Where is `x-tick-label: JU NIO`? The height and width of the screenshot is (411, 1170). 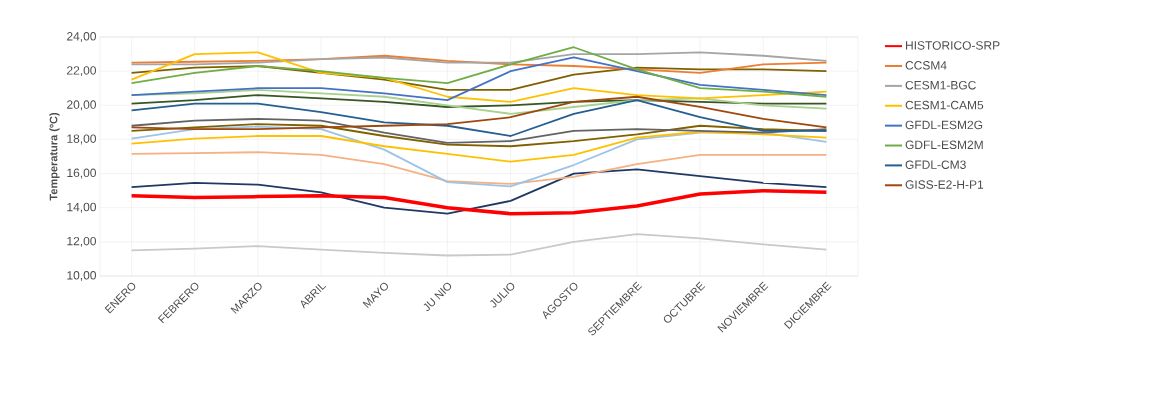
x-tick-label: JU NIO is located at coordinates (437, 296).